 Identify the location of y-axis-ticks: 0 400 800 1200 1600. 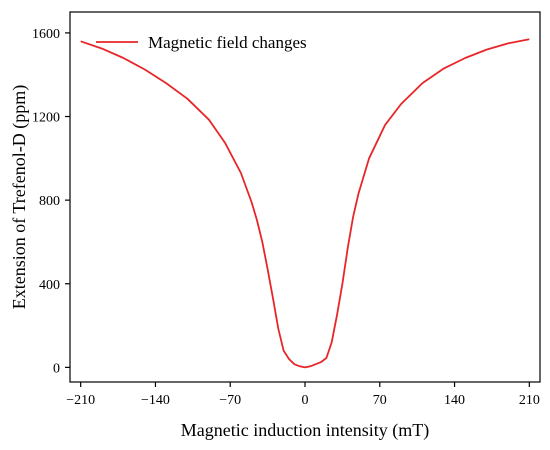
(51, 201).